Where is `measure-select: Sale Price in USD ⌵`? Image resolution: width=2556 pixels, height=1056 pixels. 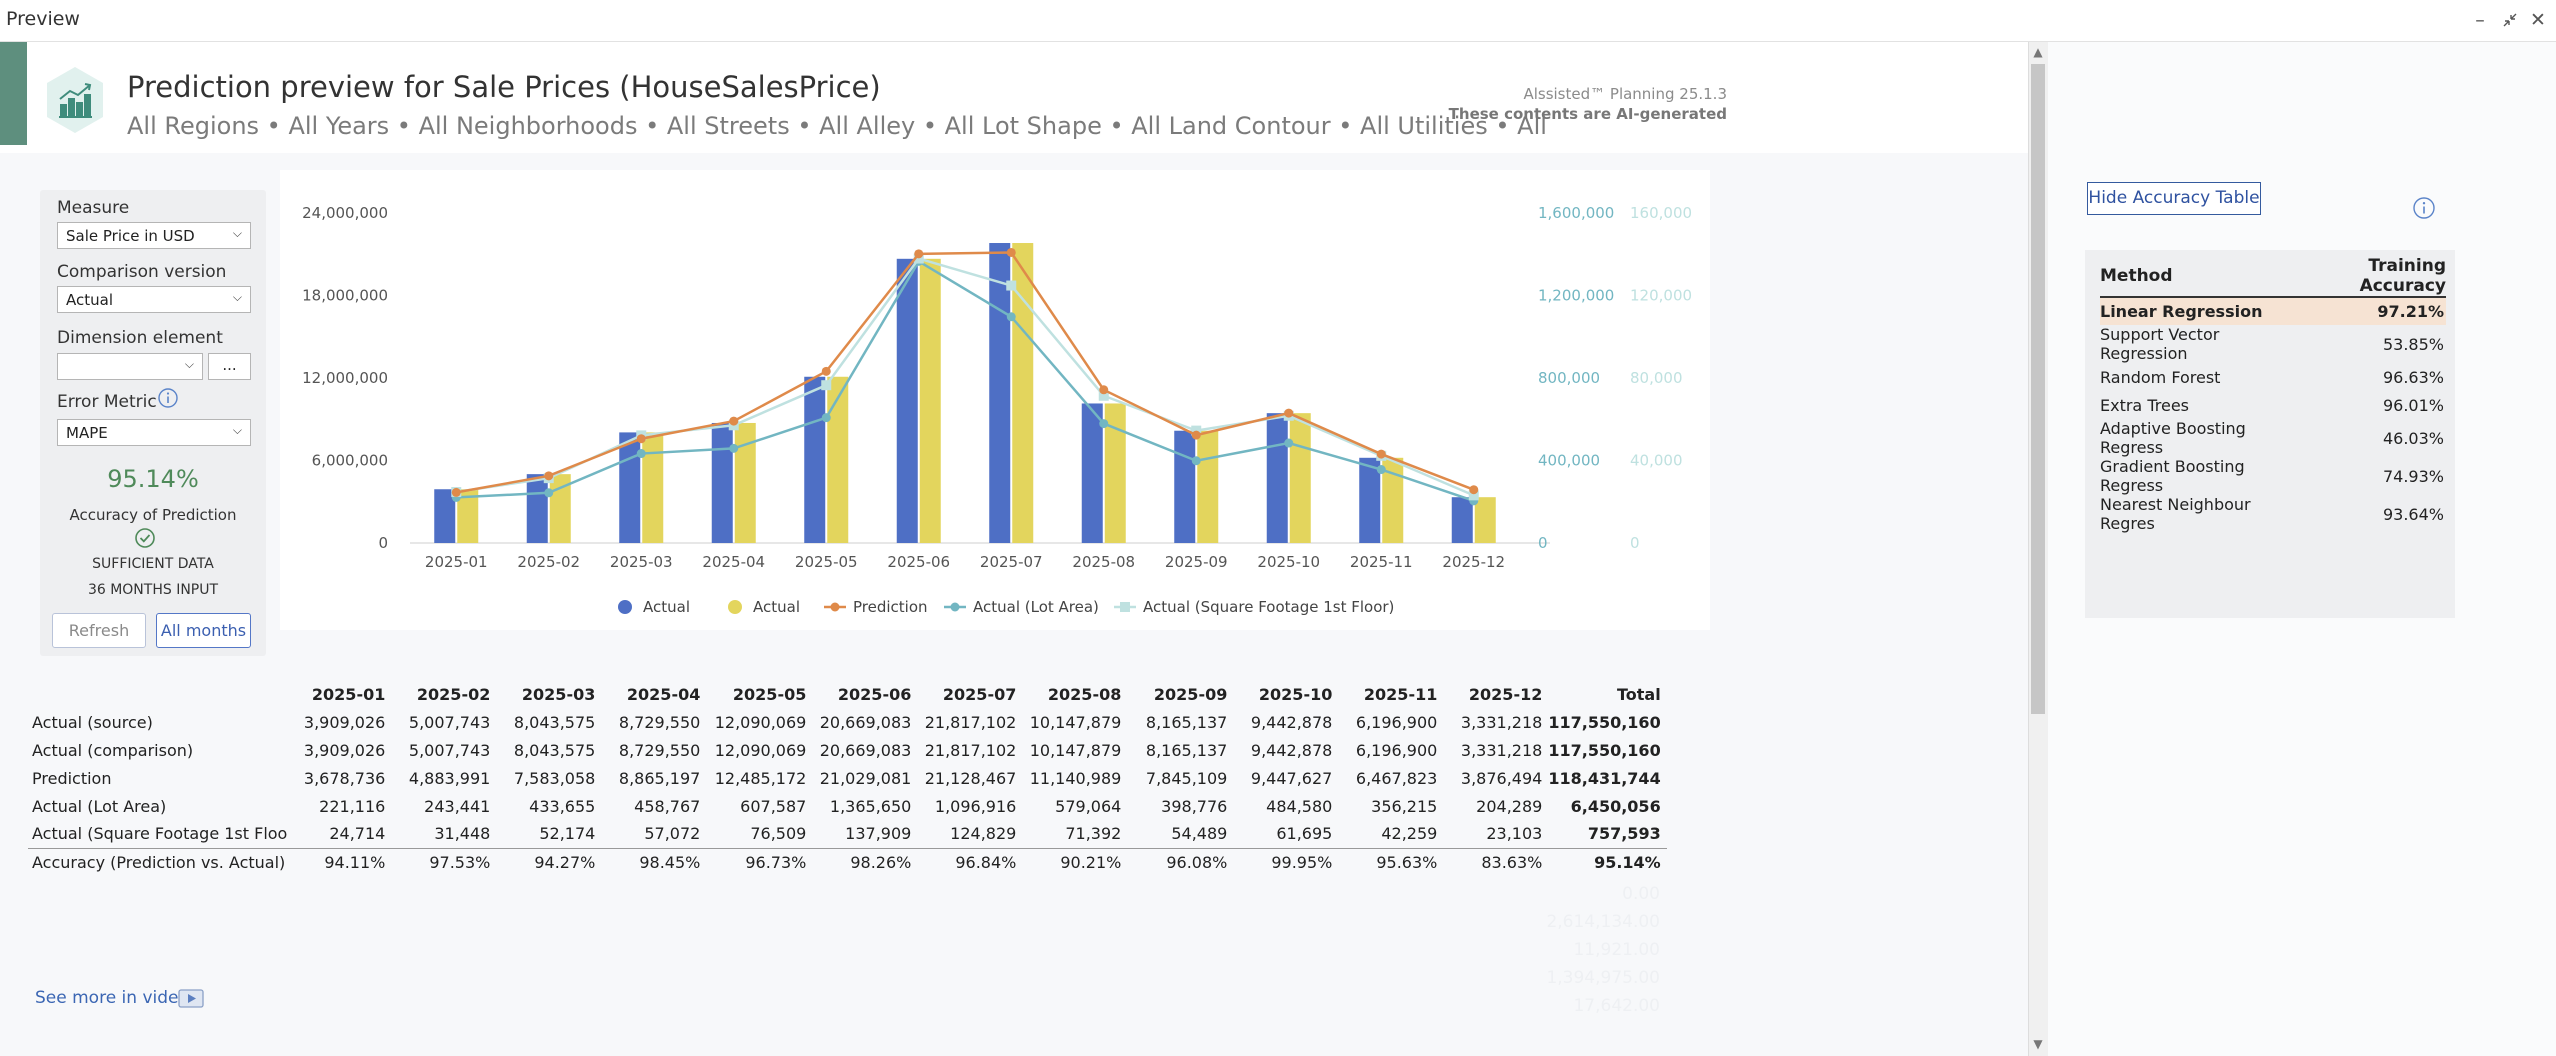
measure-select: Sale Price in USD ⌵ is located at coordinates (154, 235).